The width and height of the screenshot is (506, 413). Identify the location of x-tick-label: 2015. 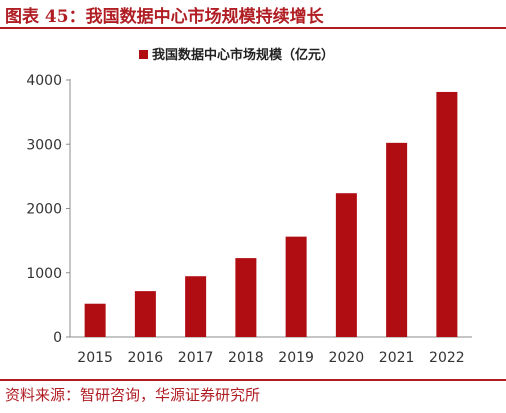
(95, 358).